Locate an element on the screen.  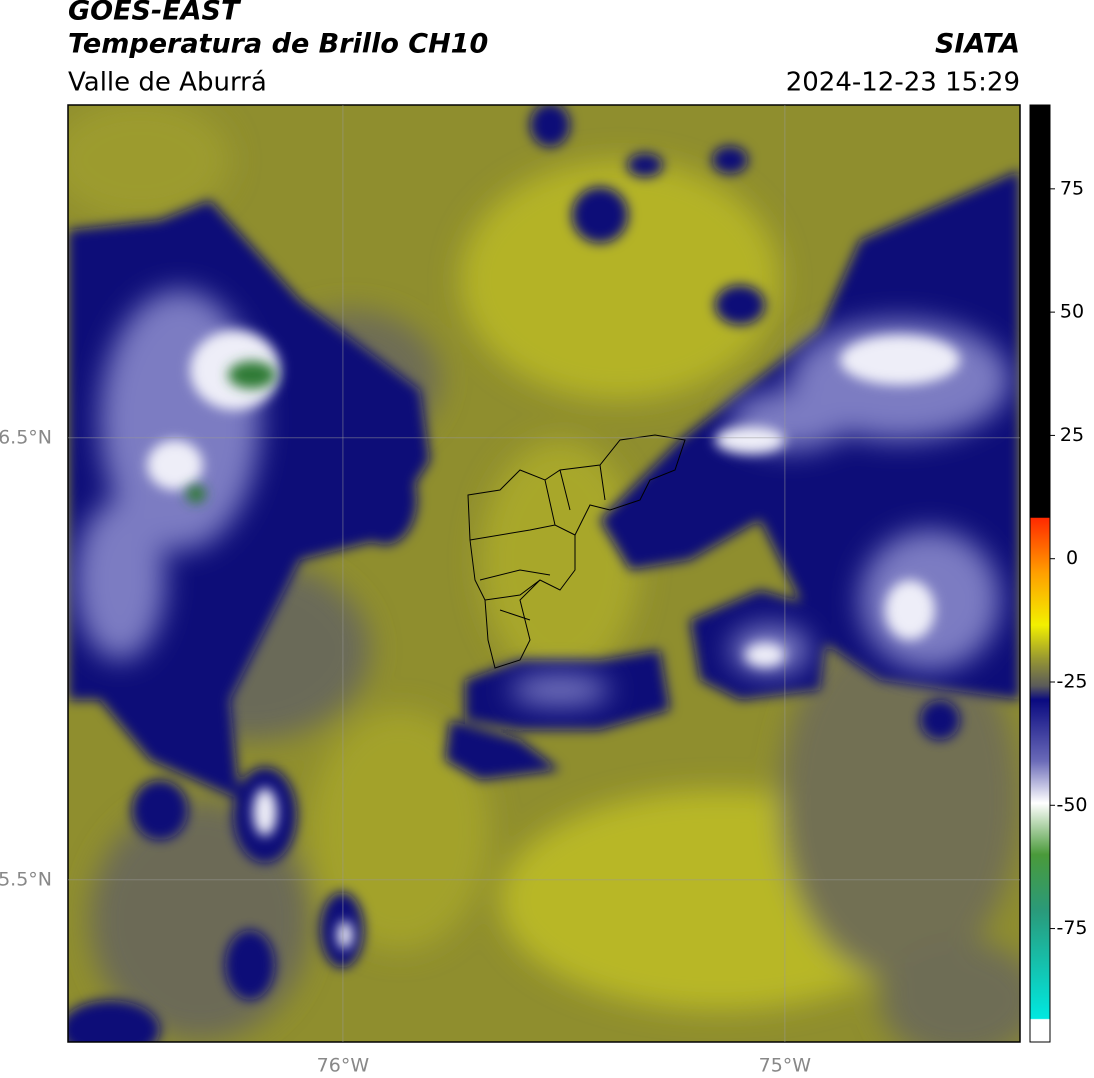
colorbar-tick-label: 75 is located at coordinates (1072, 188).